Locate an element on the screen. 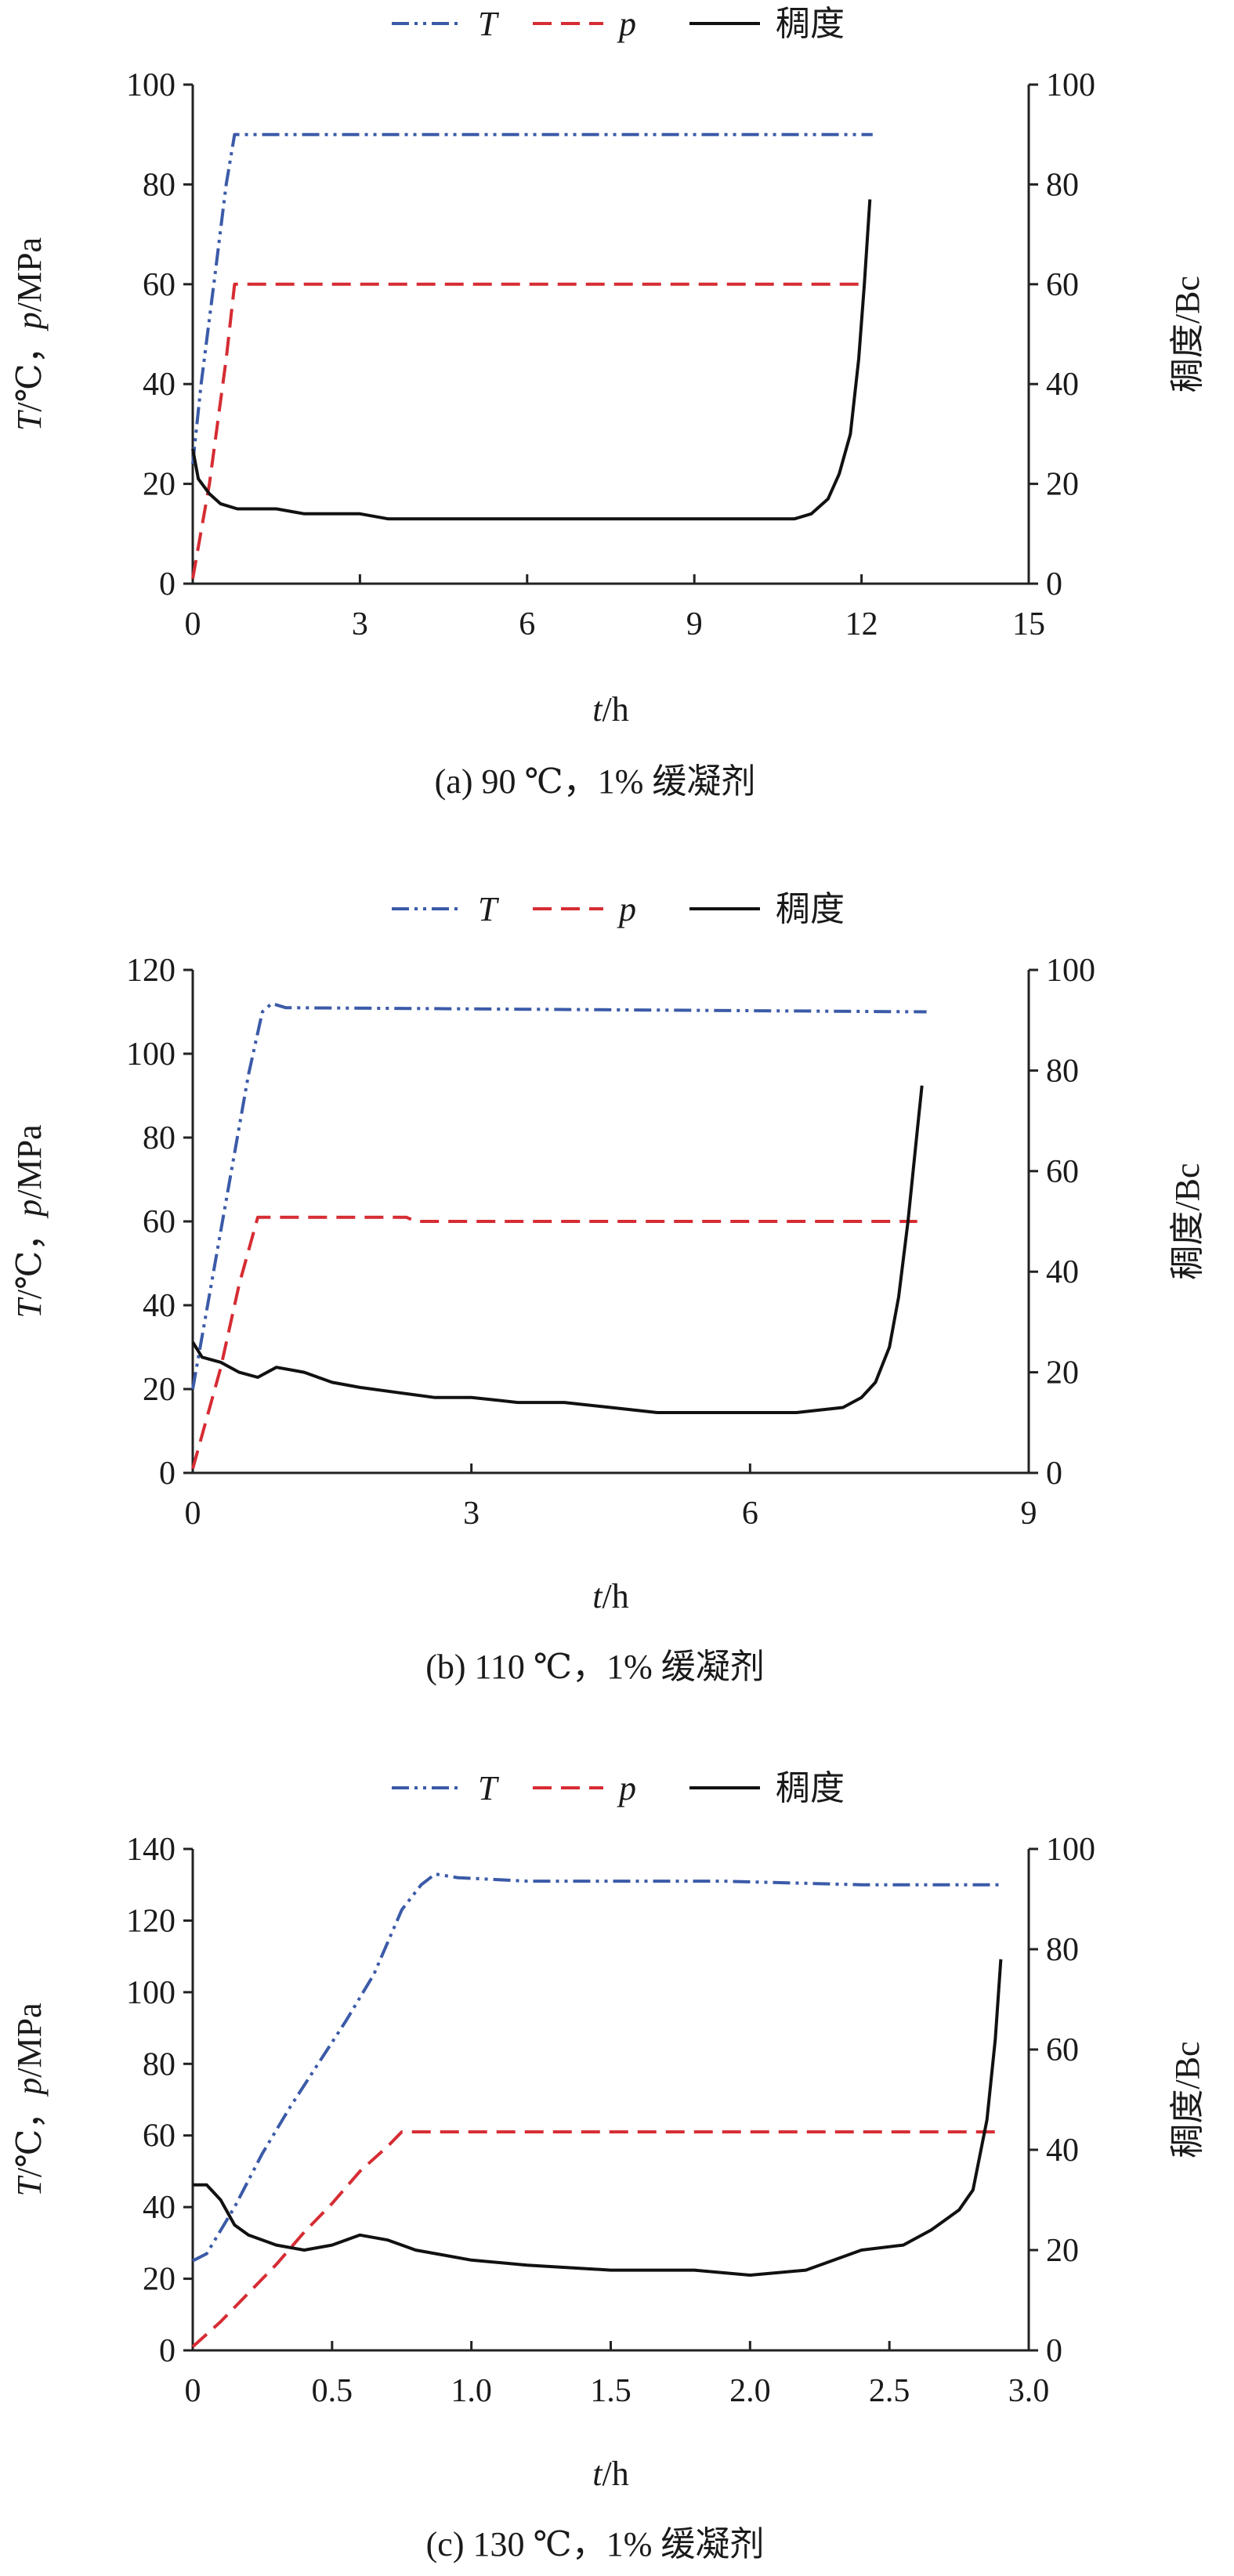  y-left-tick-label: 140 is located at coordinates (151, 1850).